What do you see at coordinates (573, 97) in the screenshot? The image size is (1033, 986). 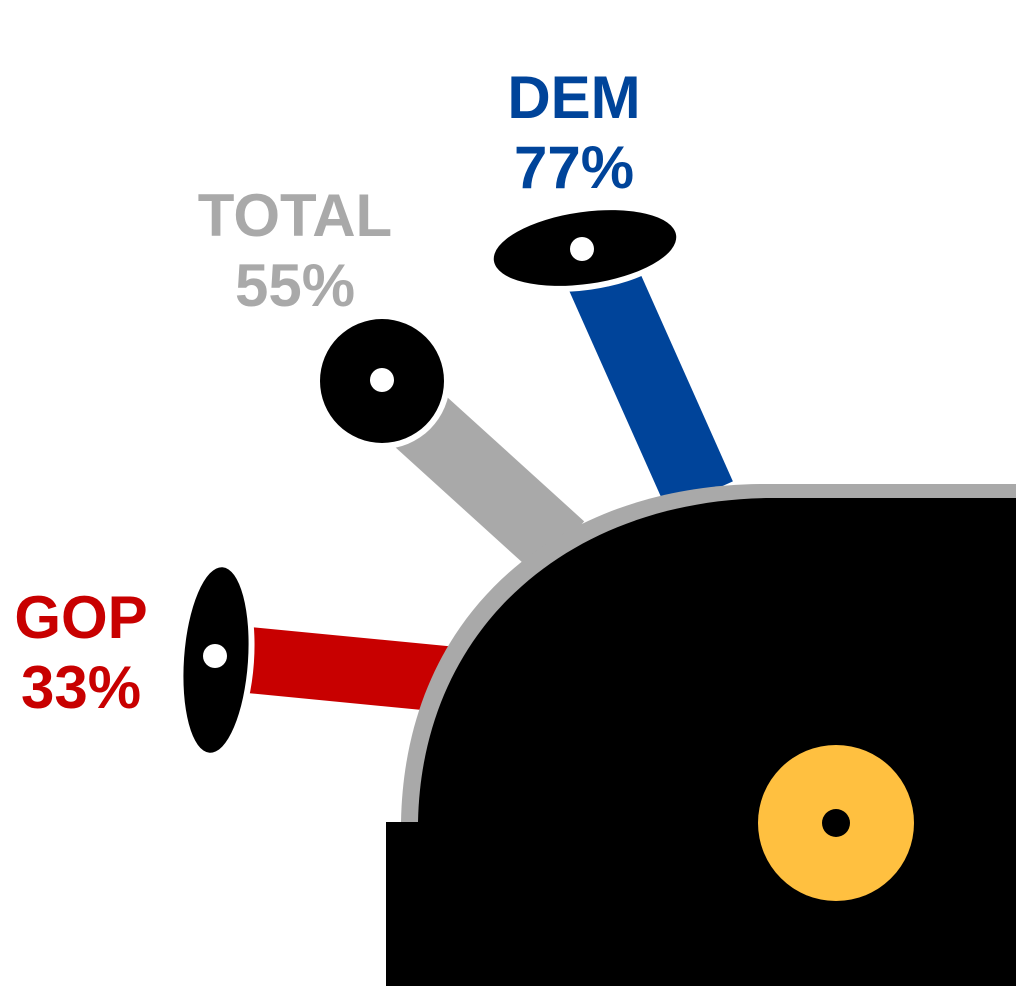 I see `label-dem-name: DEM` at bounding box center [573, 97].